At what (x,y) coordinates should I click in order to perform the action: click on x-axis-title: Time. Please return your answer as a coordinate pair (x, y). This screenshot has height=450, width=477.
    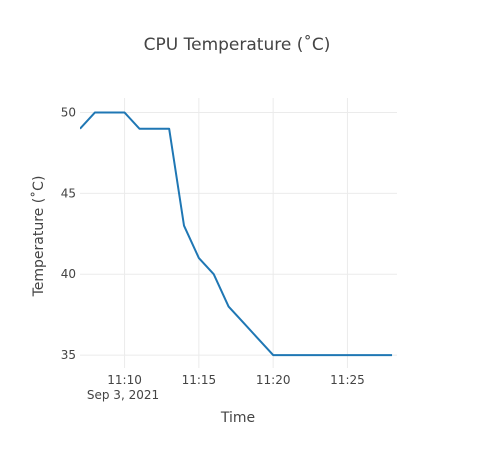
    Looking at the image, I should click on (237, 418).